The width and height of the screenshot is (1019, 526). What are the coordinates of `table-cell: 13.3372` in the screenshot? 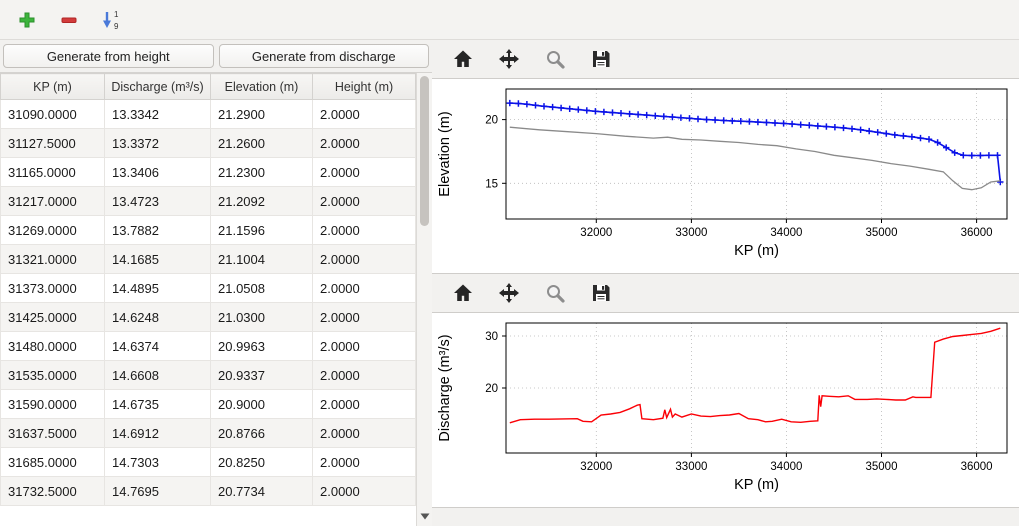 It's located at (157, 143).